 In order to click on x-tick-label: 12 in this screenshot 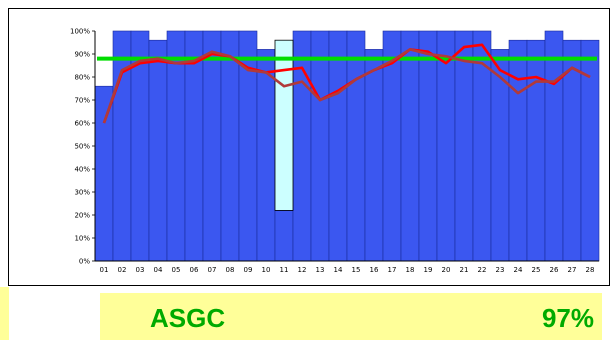, I will do `click(302, 270)`.